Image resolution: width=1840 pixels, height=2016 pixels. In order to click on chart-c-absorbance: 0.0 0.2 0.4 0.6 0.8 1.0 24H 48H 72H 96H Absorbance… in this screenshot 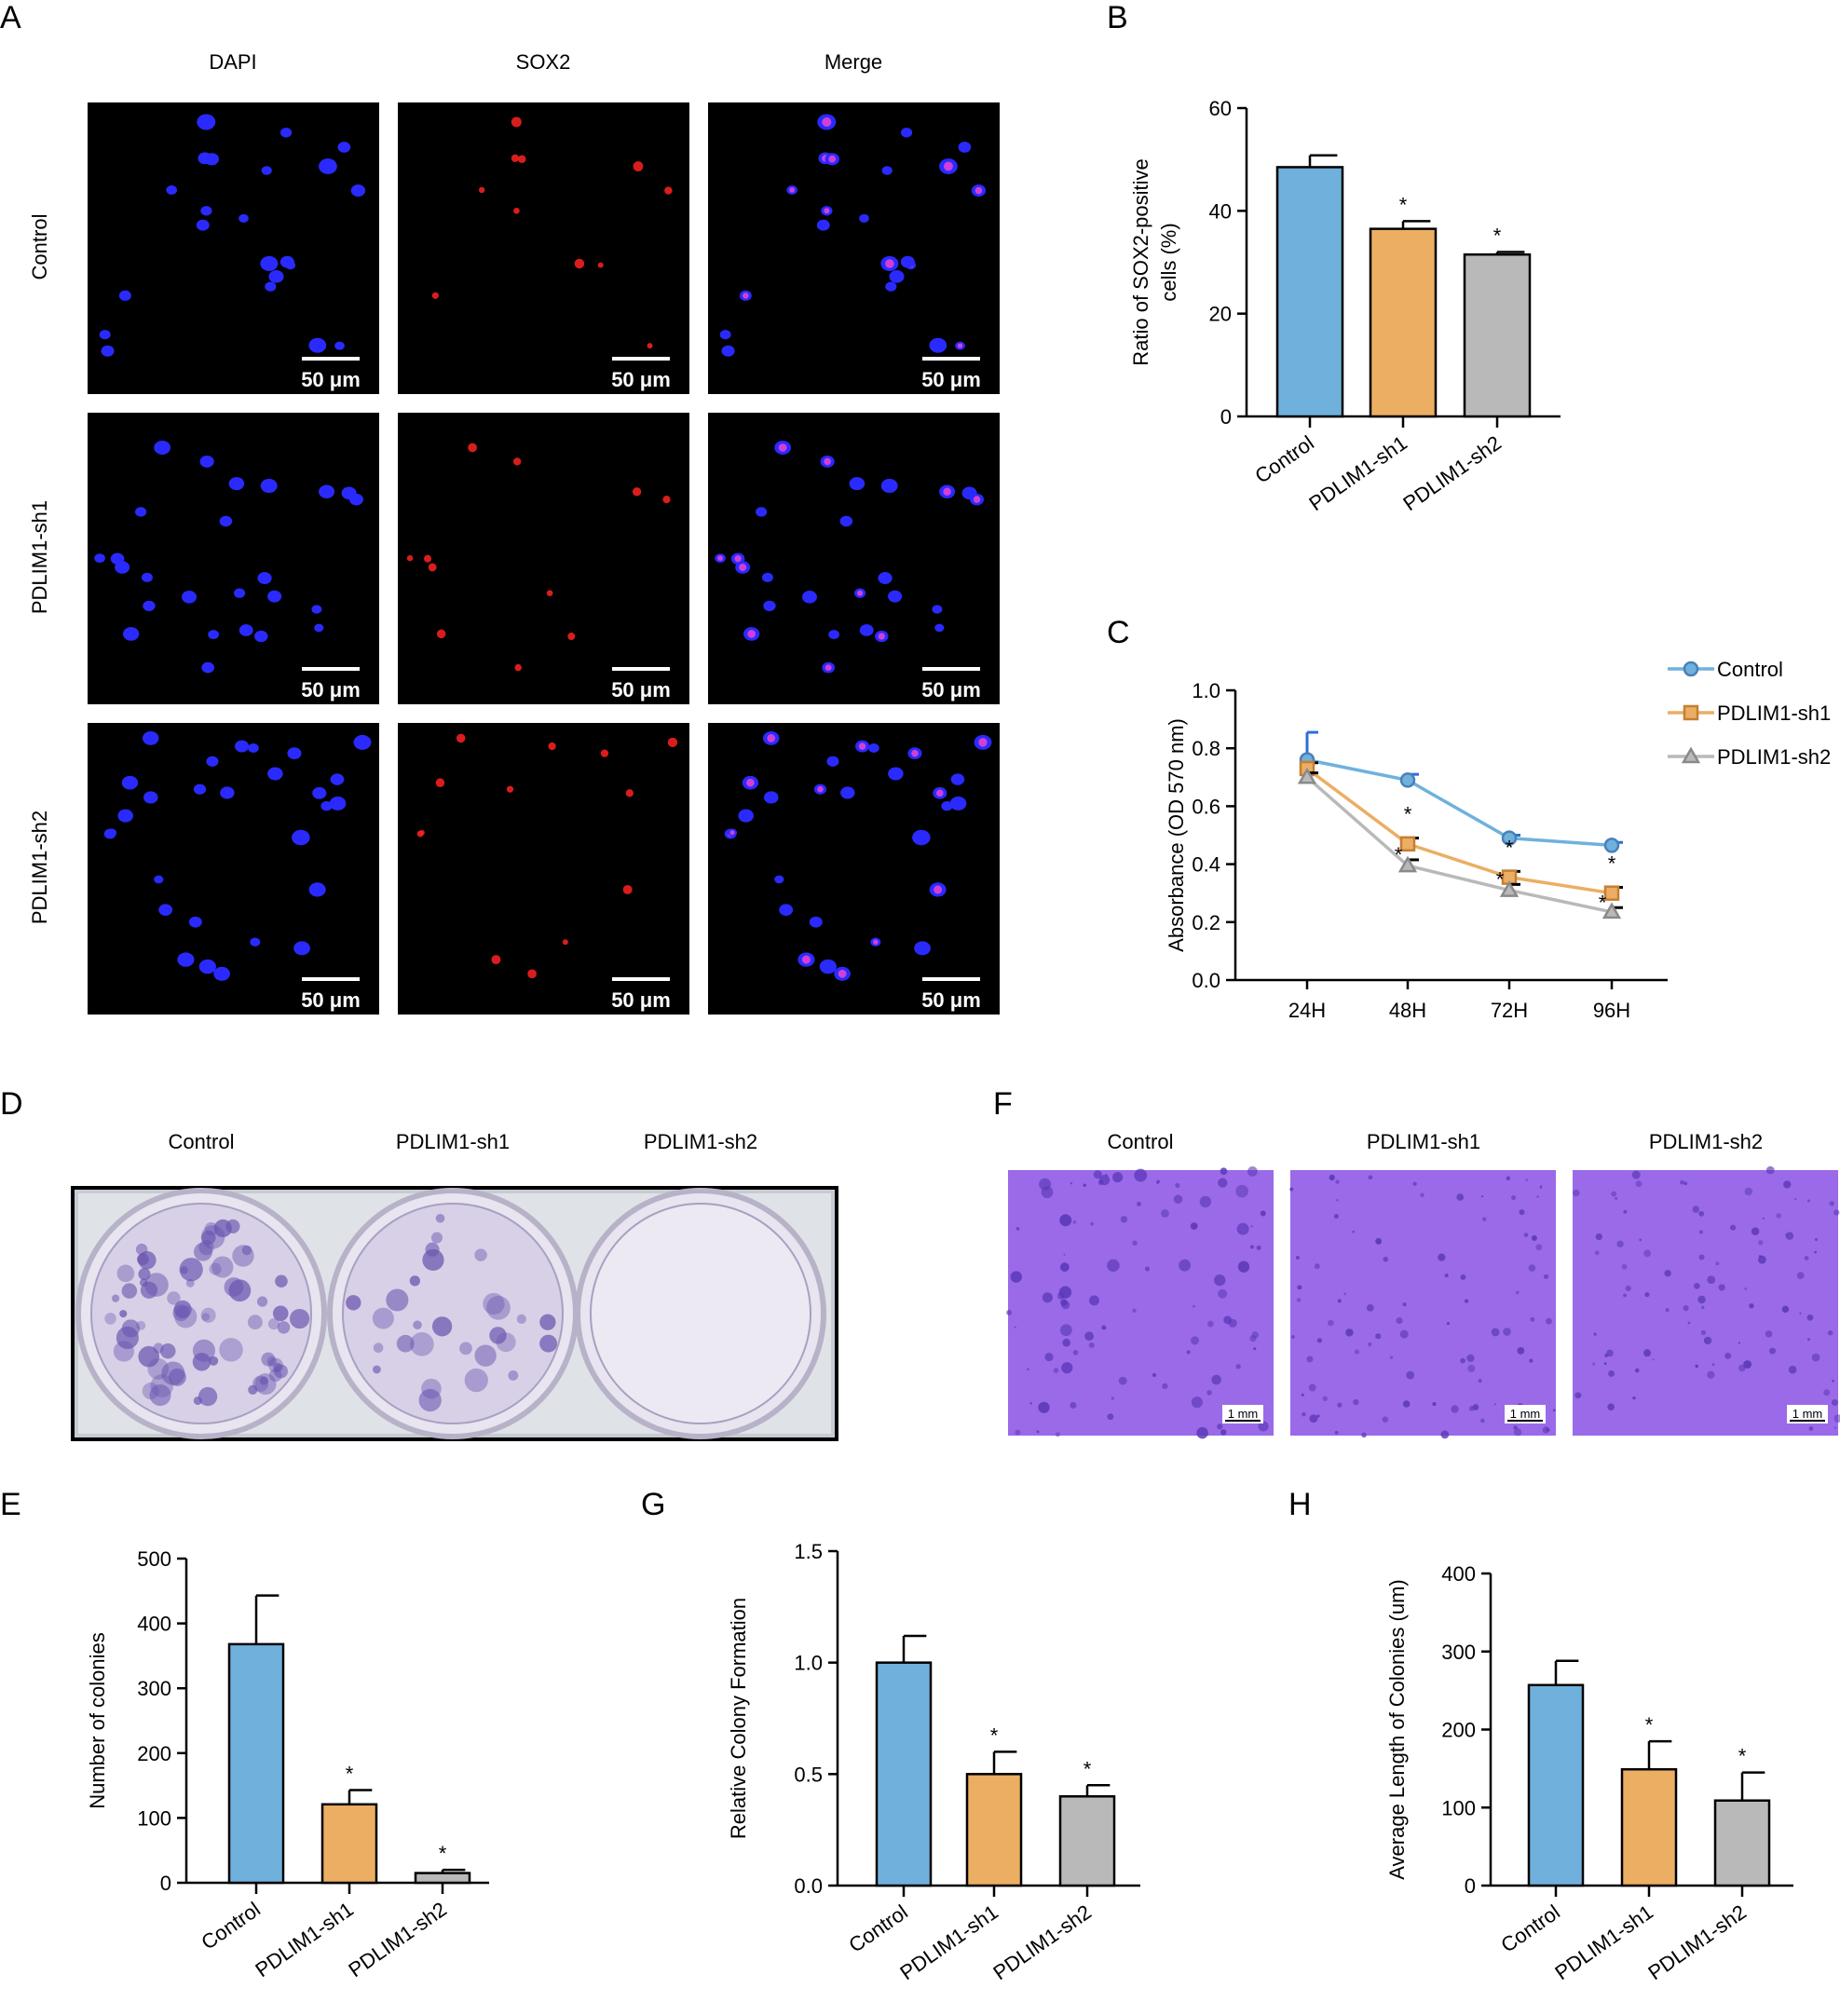, I will do `click(1498, 840)`.